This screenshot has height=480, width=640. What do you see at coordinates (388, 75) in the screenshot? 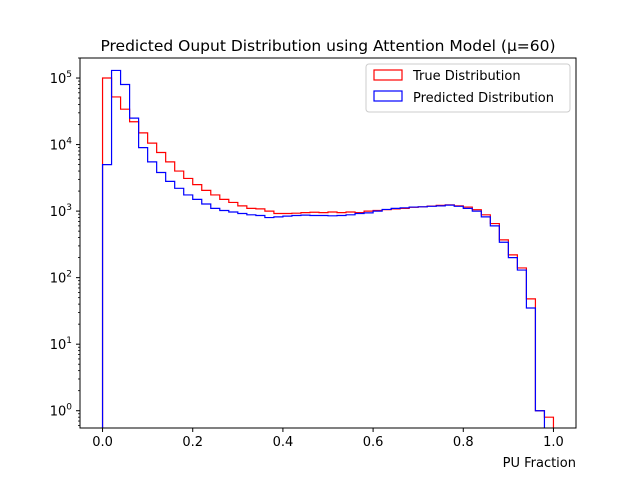
I see `legend-swatch-true` at bounding box center [388, 75].